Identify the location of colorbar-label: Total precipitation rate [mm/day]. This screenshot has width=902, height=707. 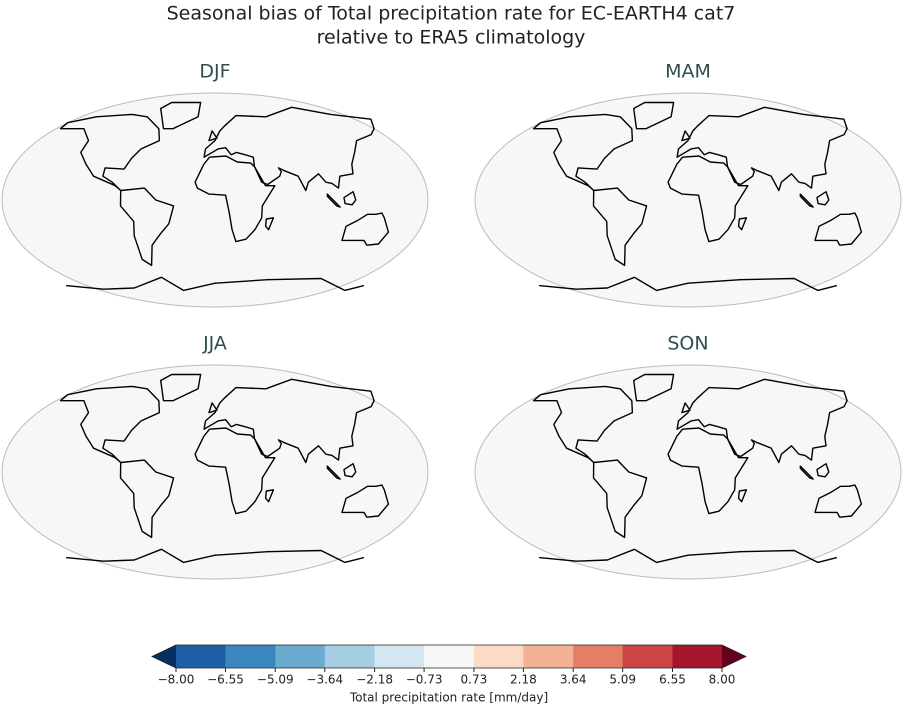
(448, 698).